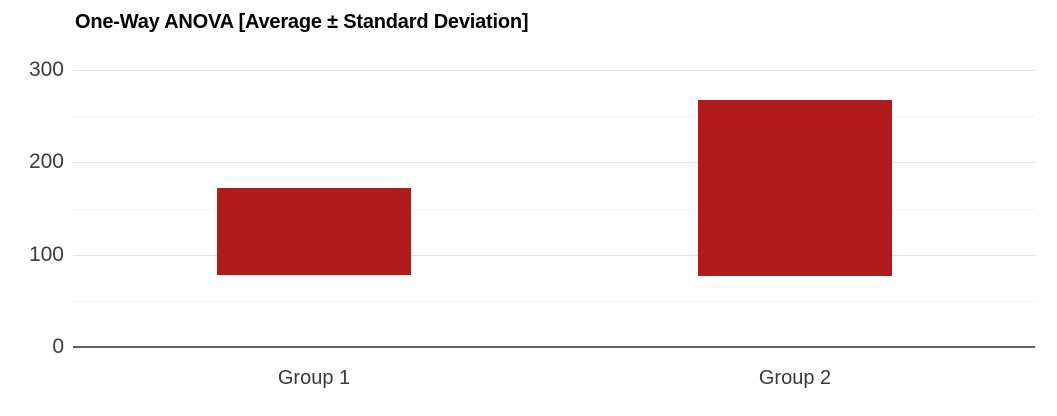 Image resolution: width=1057 pixels, height=416 pixels. What do you see at coordinates (46, 69) in the screenshot?
I see `y-tick-label-300: 300` at bounding box center [46, 69].